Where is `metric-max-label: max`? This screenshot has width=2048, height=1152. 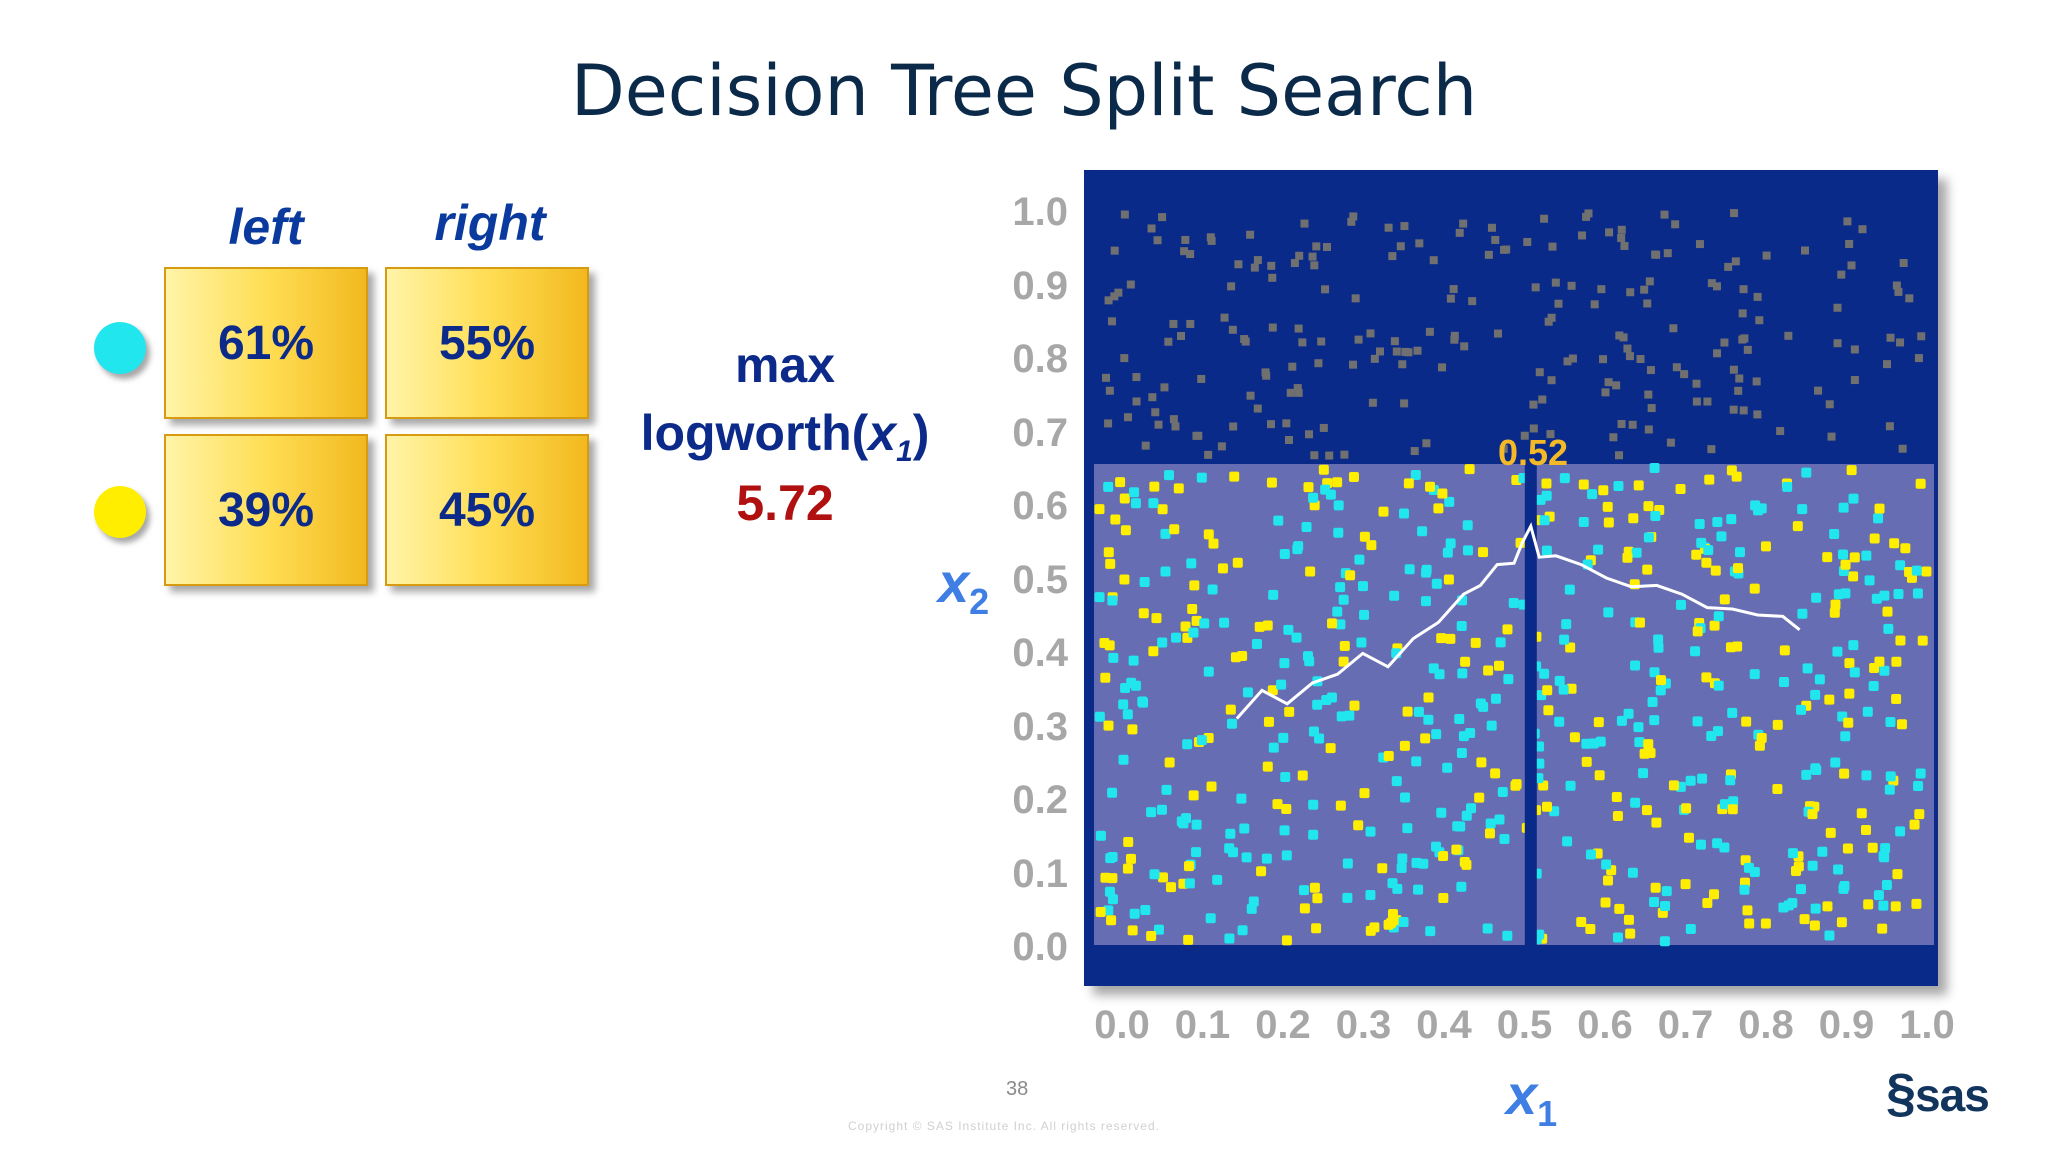
metric-max-label: max is located at coordinates (785, 365).